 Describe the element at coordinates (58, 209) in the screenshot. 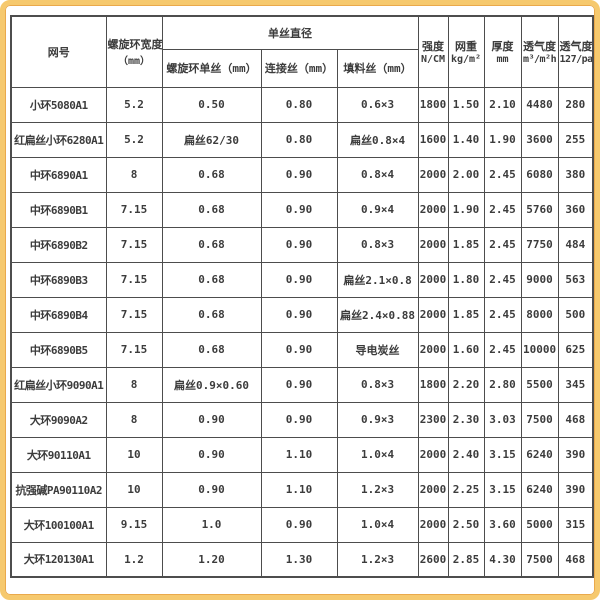

I see `cell: 中环6890B1` at that location.